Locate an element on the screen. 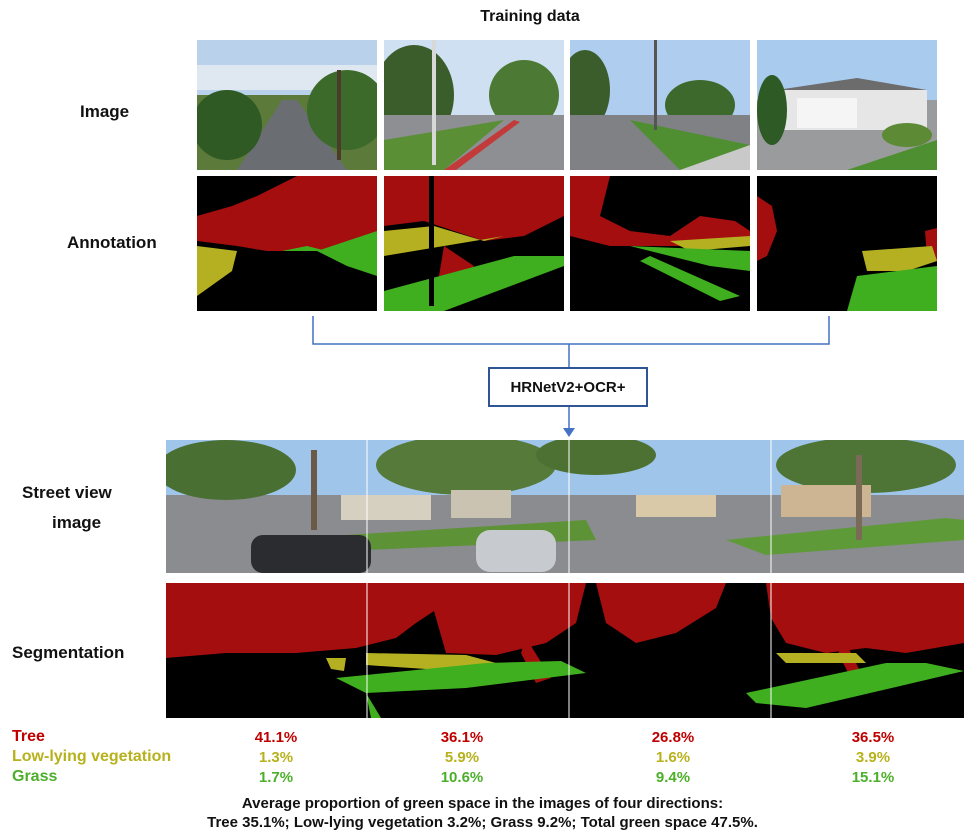 This screenshot has width=965, height=836. training-data-title: Training data is located at coordinates (530, 16).